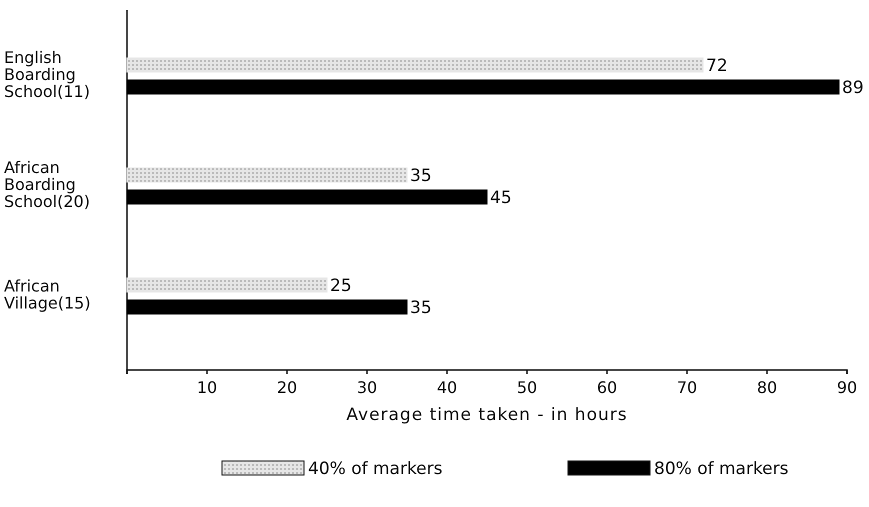 Image resolution: width=869 pixels, height=507 pixels. What do you see at coordinates (487, 415) in the screenshot?
I see `x-axis-title: Average time taken - in hours` at bounding box center [487, 415].